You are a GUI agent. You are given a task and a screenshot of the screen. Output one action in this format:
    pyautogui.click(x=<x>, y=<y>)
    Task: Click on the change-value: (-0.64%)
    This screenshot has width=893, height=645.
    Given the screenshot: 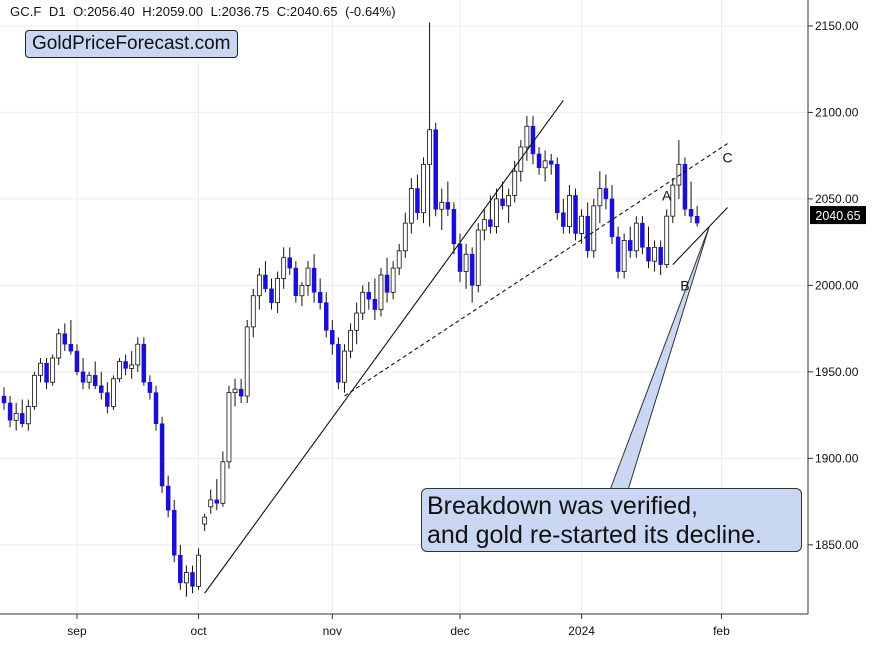 What is the action you would take?
    pyautogui.click(x=370, y=11)
    